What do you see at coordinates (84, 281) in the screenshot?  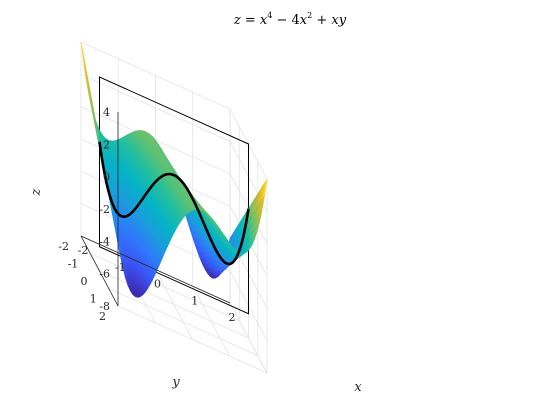 I see `y-tick-label: 0` at bounding box center [84, 281].